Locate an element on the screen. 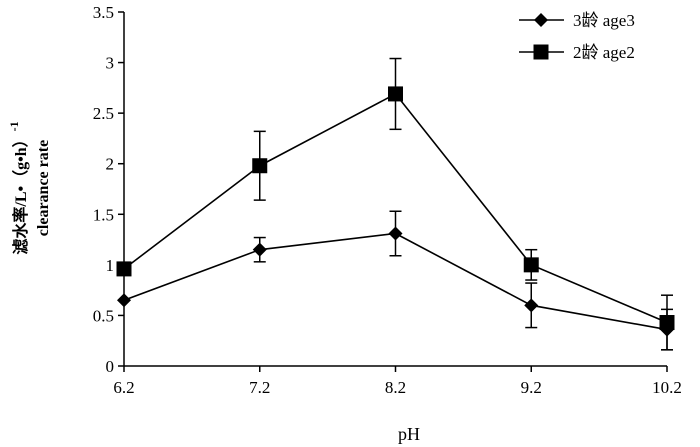 Image resolution: width=700 pixels, height=447 pixels. legend: 3龄 age3 2龄 age2 is located at coordinates (577, 36).